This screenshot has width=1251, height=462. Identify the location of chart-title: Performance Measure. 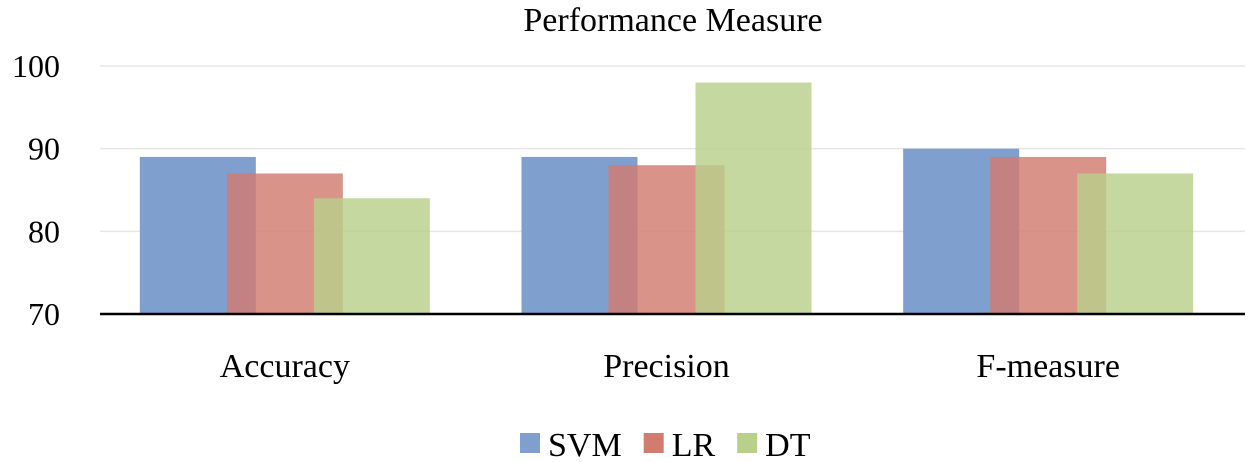
(672, 20).